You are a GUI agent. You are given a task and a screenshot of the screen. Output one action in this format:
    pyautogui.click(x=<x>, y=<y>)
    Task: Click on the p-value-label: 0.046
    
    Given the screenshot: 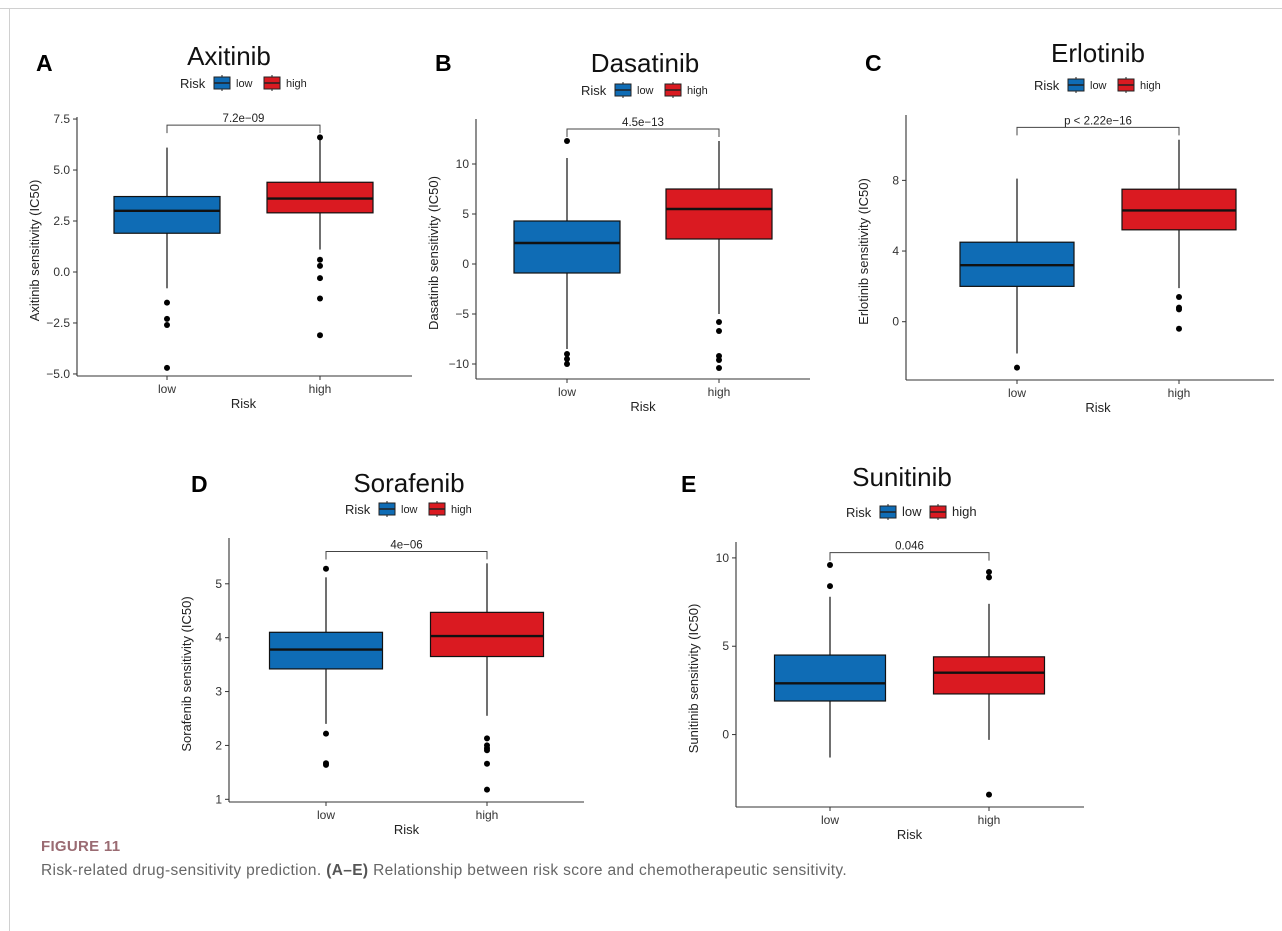 What is the action you would take?
    pyautogui.click(x=909, y=547)
    